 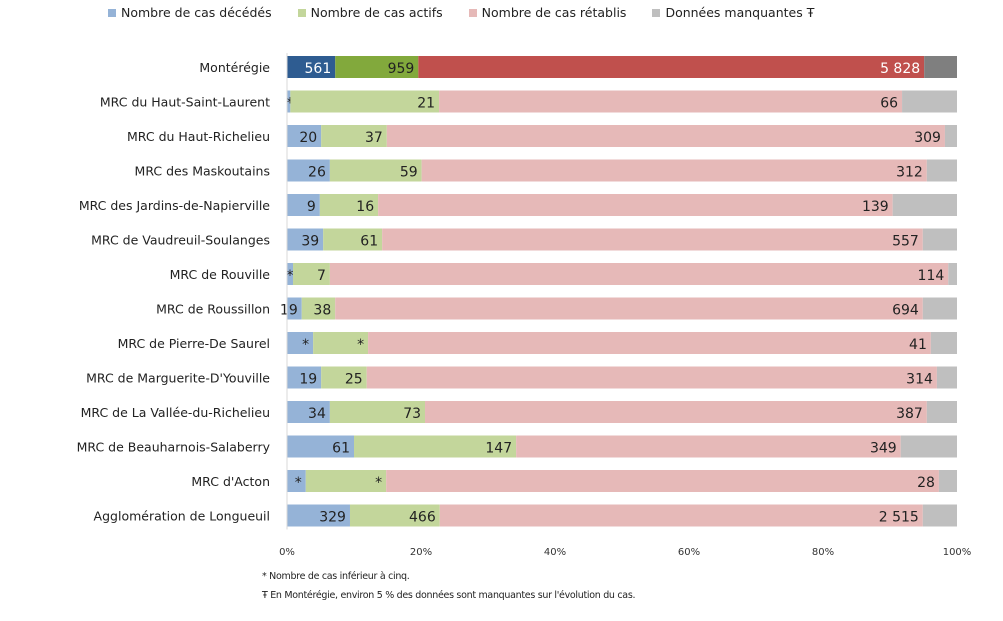 What do you see at coordinates (422, 518) in the screenshot?
I see `data-label: 466` at bounding box center [422, 518].